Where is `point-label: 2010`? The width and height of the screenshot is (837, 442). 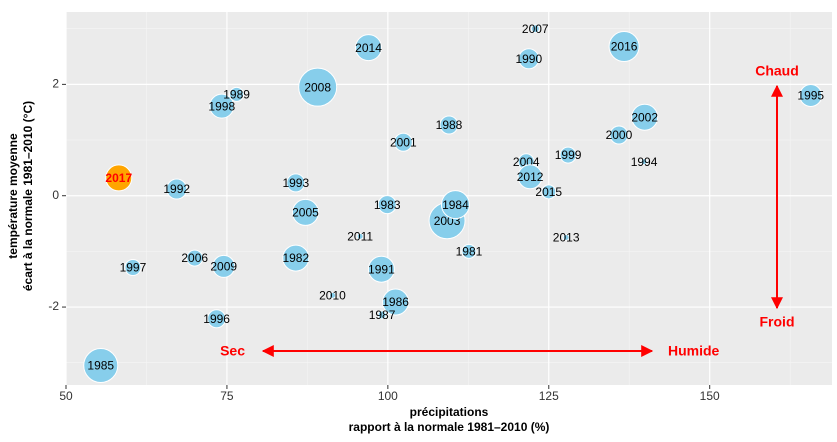
point-label: 2010 is located at coordinates (332, 296).